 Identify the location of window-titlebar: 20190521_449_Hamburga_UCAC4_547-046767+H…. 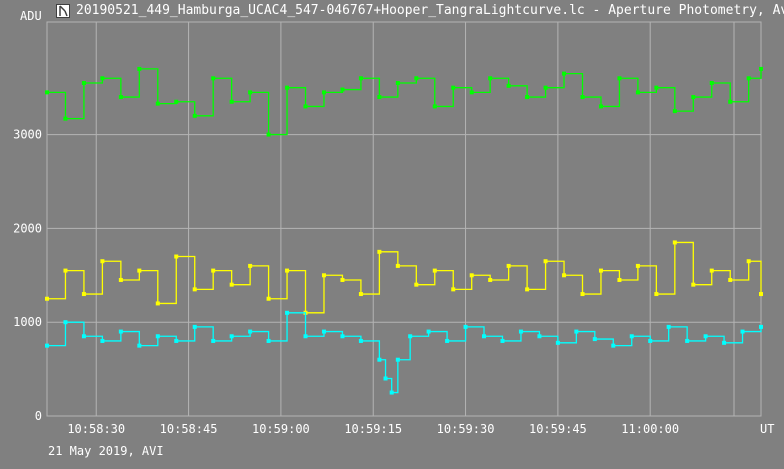
(392, 11).